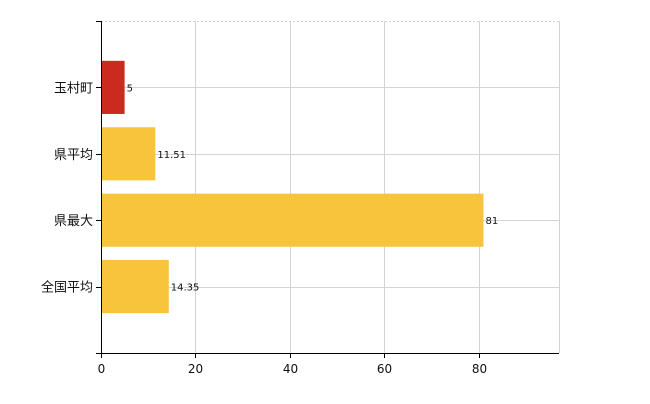 This screenshot has height=404, width=650. Describe the element at coordinates (171, 155) in the screenshot. I see `data-label: 11.51` at that location.